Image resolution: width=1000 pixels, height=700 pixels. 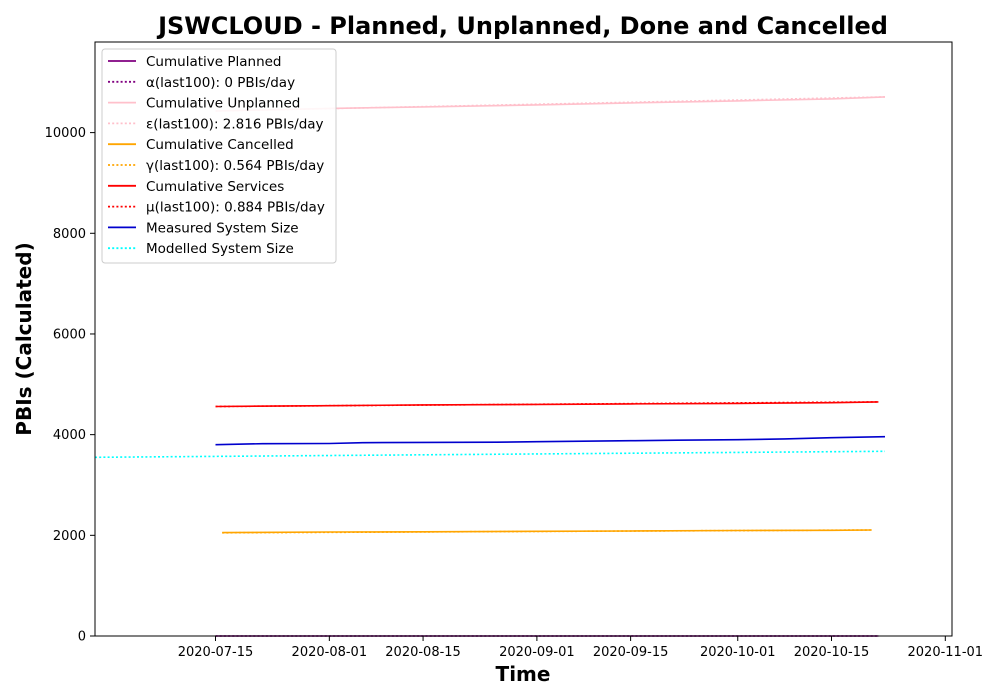 I want to click on y-axis-label: PBIs (Calculated), so click(x=24, y=338).